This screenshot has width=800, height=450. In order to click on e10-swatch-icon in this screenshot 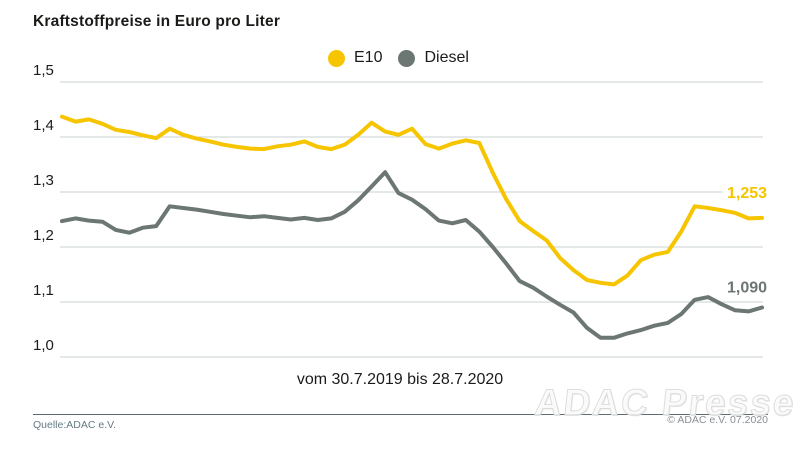, I will do `click(336, 58)`.